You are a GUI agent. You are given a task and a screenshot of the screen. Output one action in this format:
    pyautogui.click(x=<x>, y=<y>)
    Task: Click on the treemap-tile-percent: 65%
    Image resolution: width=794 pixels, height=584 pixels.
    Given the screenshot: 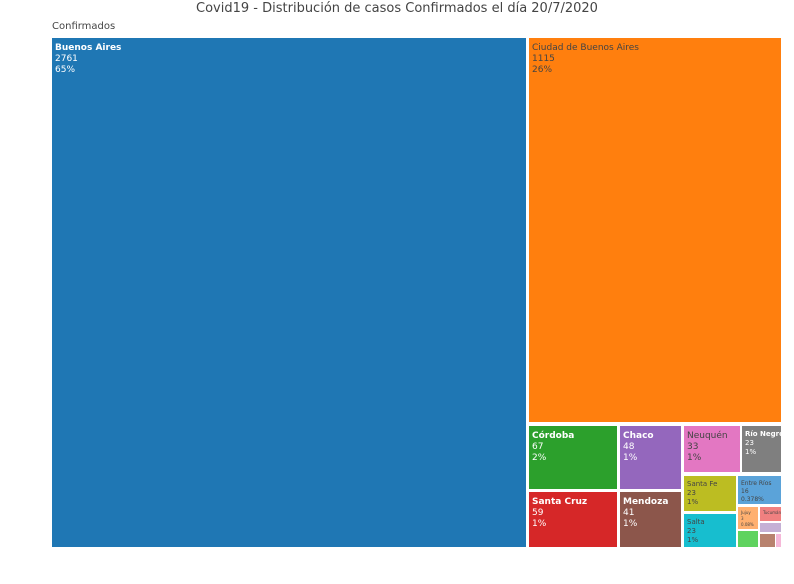 What is the action you would take?
    pyautogui.click(x=65, y=70)
    